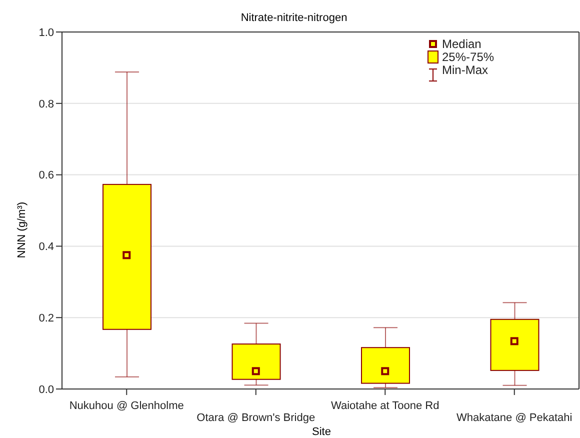 The height and width of the screenshot is (438, 580). Describe the element at coordinates (126, 406) in the screenshot. I see `x-tick-label: Nukuhou @ Glenholme` at that location.